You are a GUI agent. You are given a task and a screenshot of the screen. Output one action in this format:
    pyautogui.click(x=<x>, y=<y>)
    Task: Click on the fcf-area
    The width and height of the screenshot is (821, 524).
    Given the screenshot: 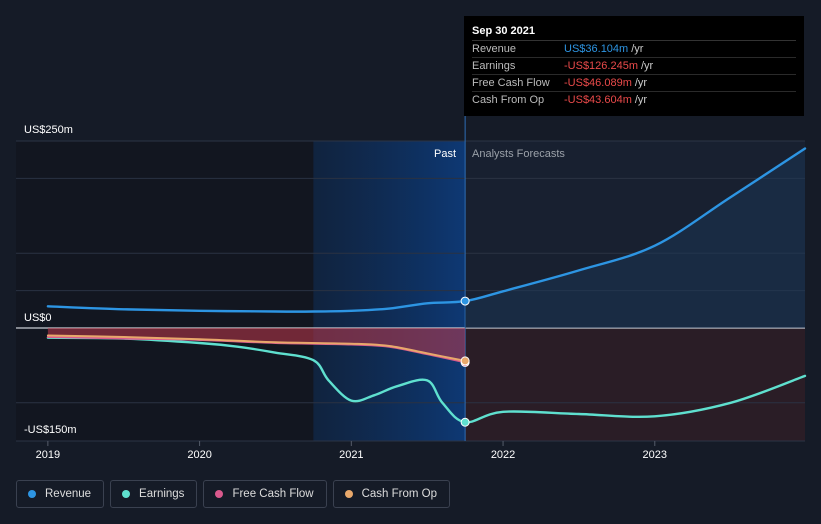 What is the action you would take?
    pyautogui.click(x=256, y=345)
    